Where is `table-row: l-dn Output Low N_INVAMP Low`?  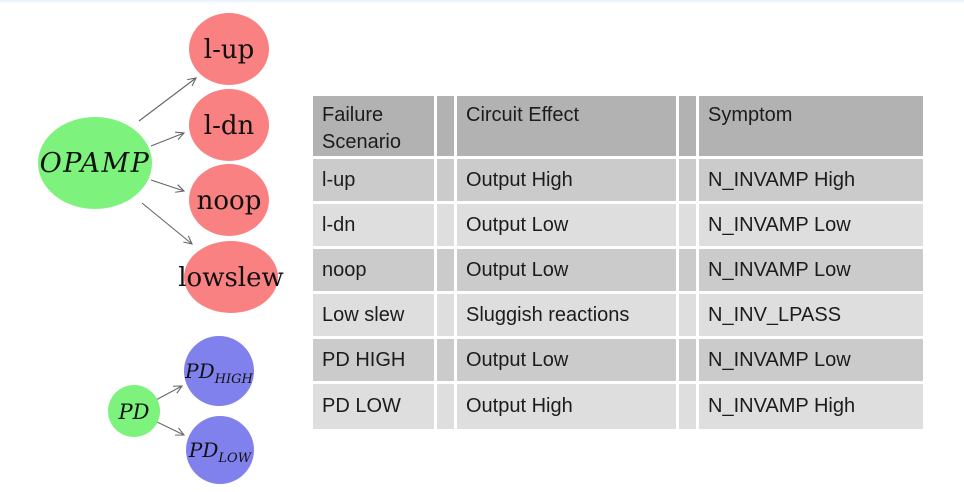 table-row: l-dn Output Low N_INVAMP Low is located at coordinates (618, 226).